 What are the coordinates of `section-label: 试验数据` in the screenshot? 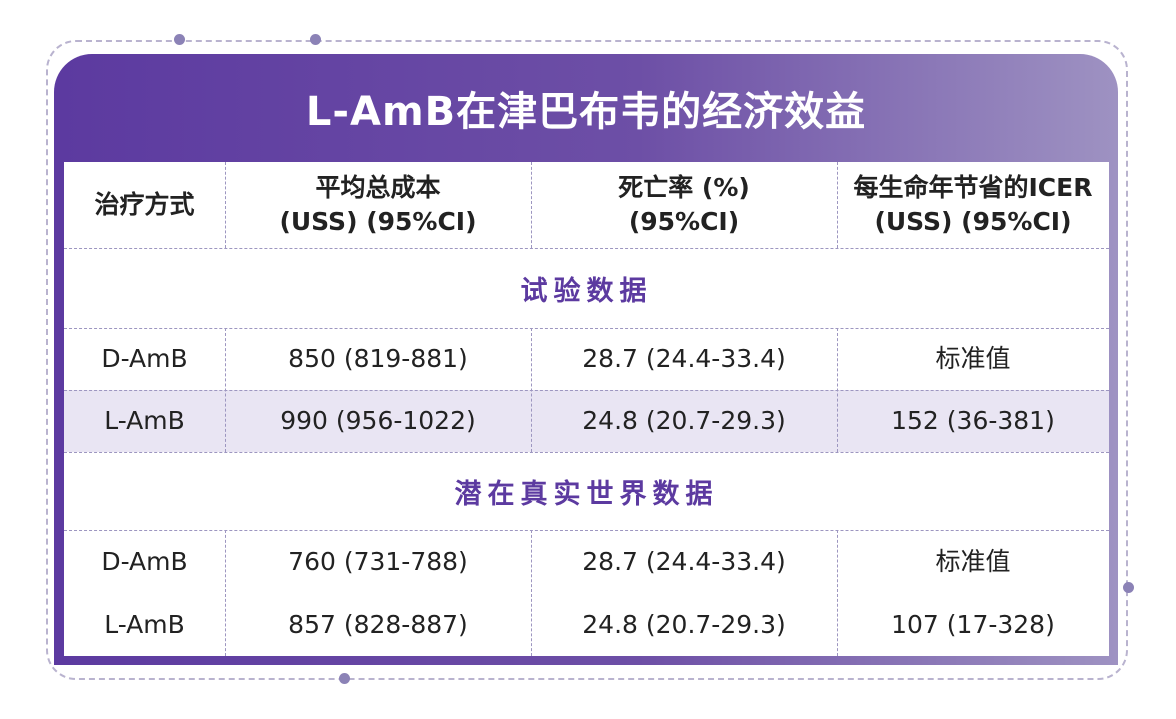 It's located at (586, 291).